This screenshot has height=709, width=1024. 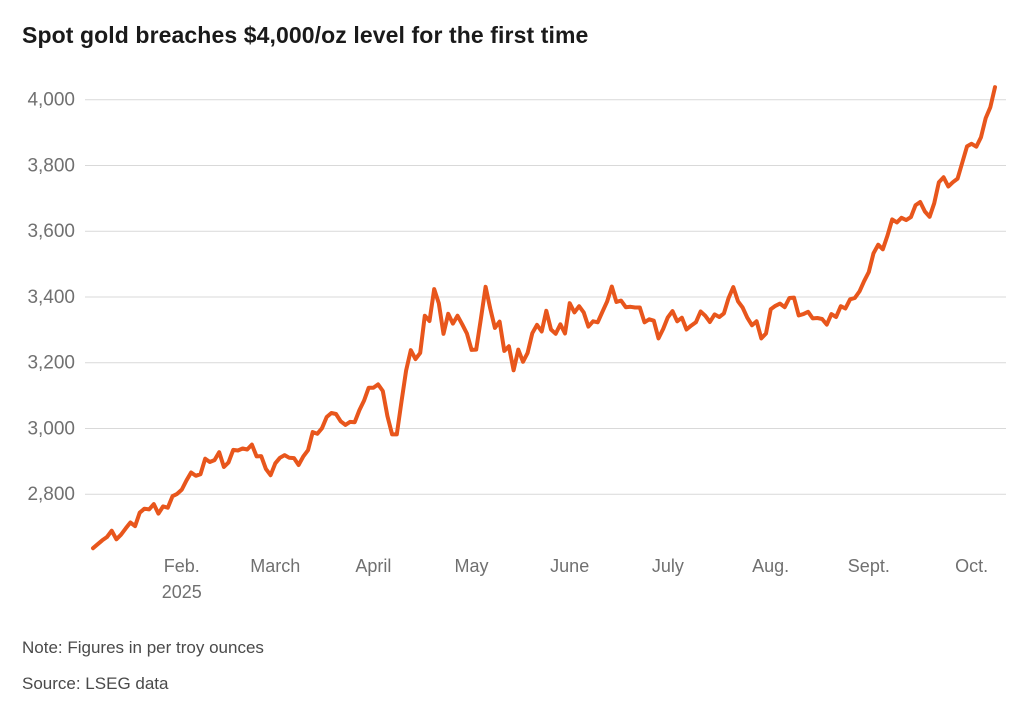 I want to click on chart-source: Source: LSEG data, so click(x=95, y=683).